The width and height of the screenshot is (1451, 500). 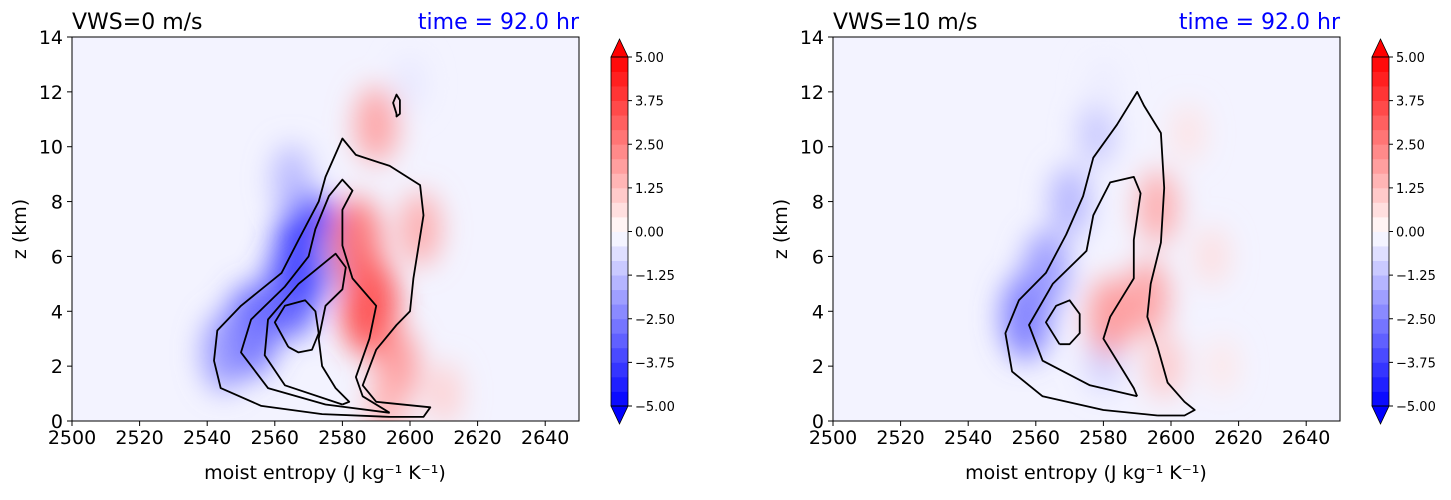 What do you see at coordinates (1410, 233) in the screenshot?
I see `colorbar-tick-label: 0.00` at bounding box center [1410, 233].